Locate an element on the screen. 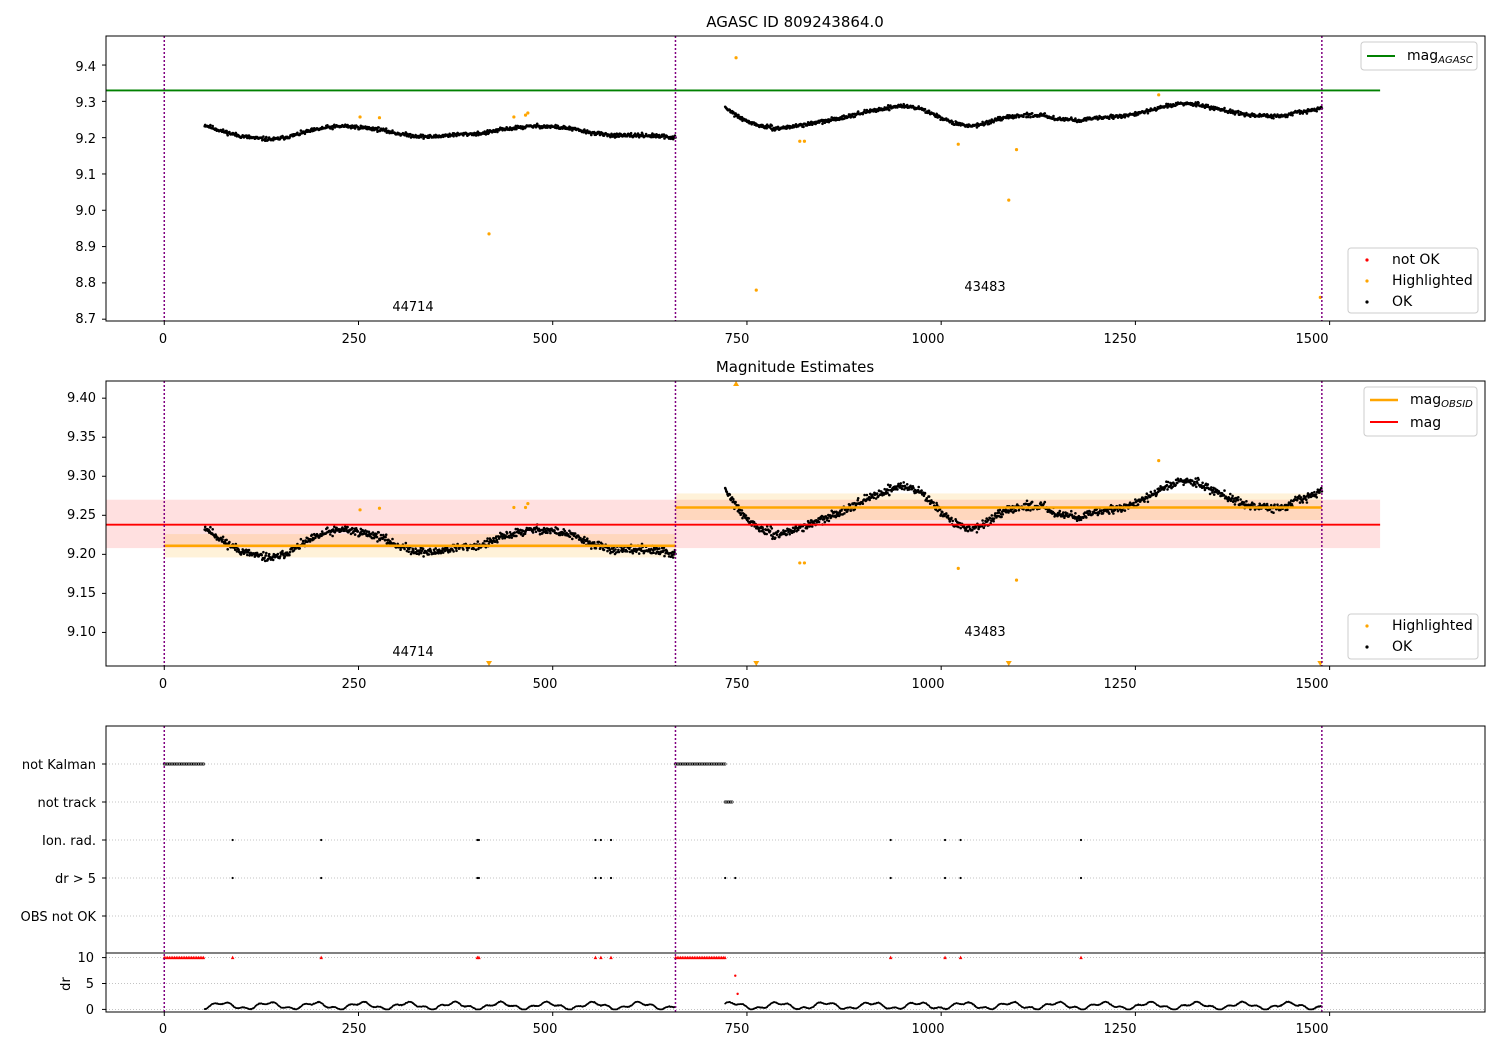  x-tick-label: 0 is located at coordinates (163, 684).